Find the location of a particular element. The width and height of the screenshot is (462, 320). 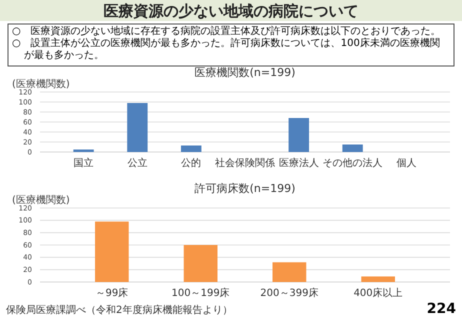

text: 224 is located at coordinates (441, 309).